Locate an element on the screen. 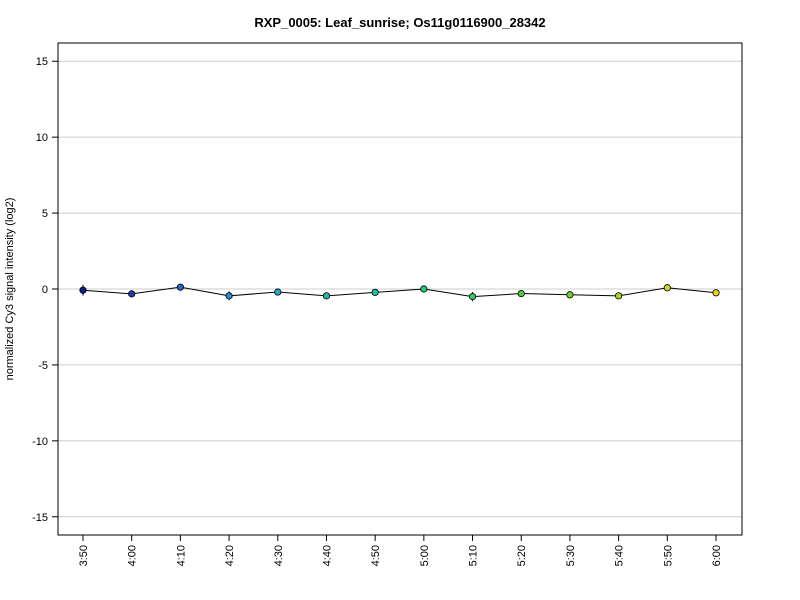 This screenshot has height=600, width=800. x-tick-label: 4:50 is located at coordinates (376, 555).